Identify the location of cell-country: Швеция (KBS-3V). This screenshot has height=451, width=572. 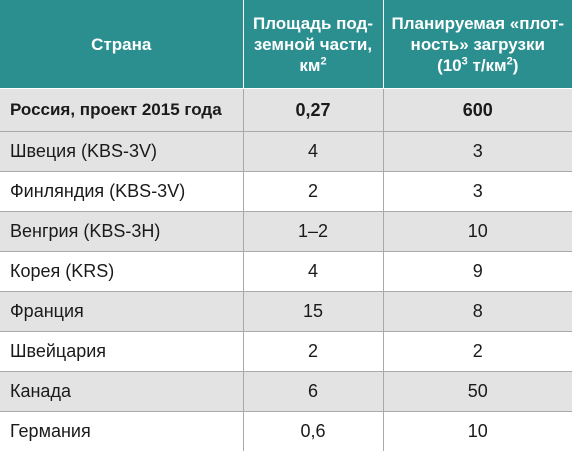
(121, 152).